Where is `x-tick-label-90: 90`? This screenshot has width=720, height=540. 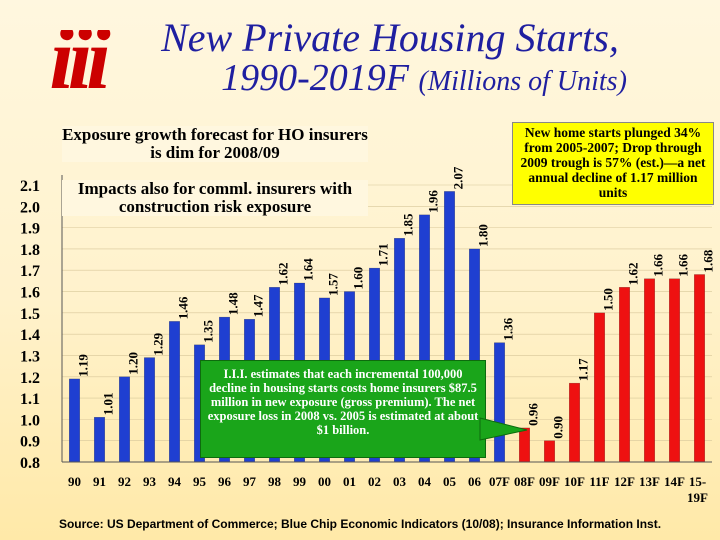 x-tick-label-90: 90 is located at coordinates (74, 481).